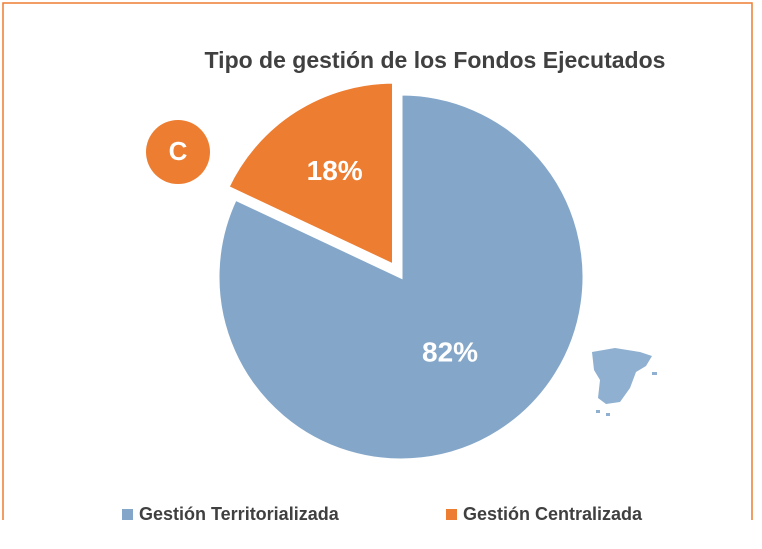 The image size is (762, 549). Describe the element at coordinates (239, 514) in the screenshot. I see `legend-label: Gestión Territorializada` at that location.